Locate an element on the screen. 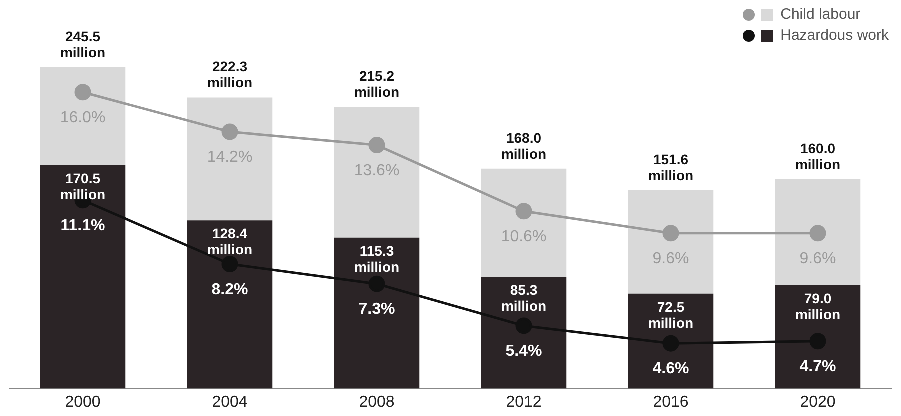 The image size is (901, 416). legend-label: Child labour is located at coordinates (820, 14).